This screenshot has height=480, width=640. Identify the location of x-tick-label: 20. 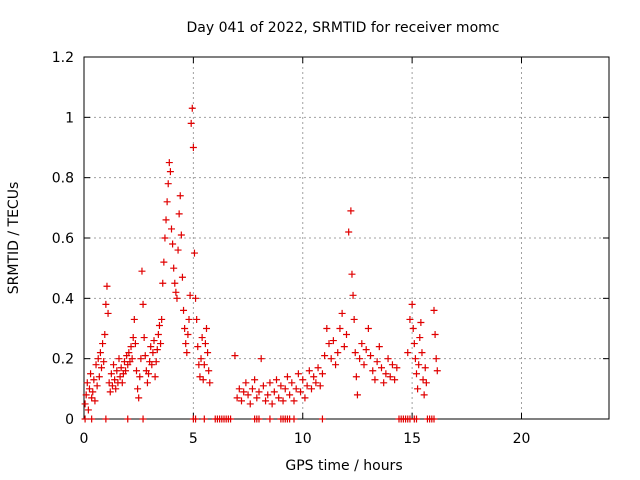
(522, 439).